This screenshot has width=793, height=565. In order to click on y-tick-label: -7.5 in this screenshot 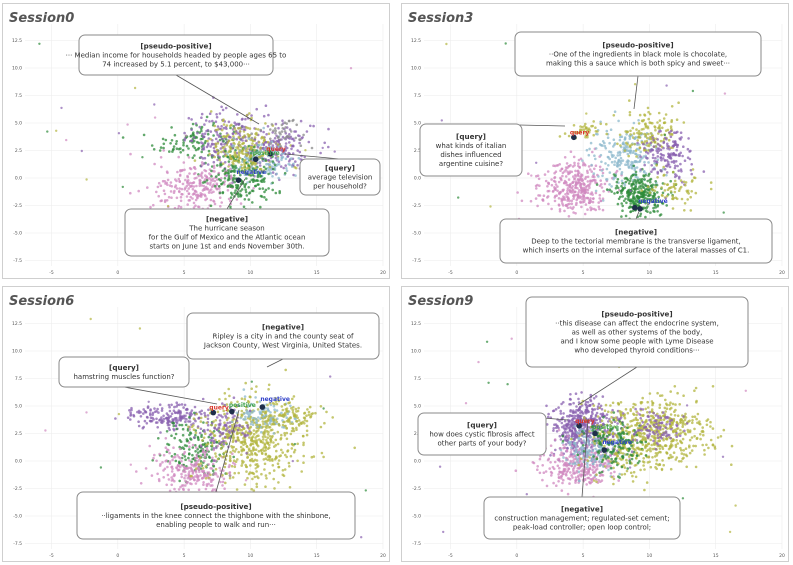, I will do `click(416, 544)`.